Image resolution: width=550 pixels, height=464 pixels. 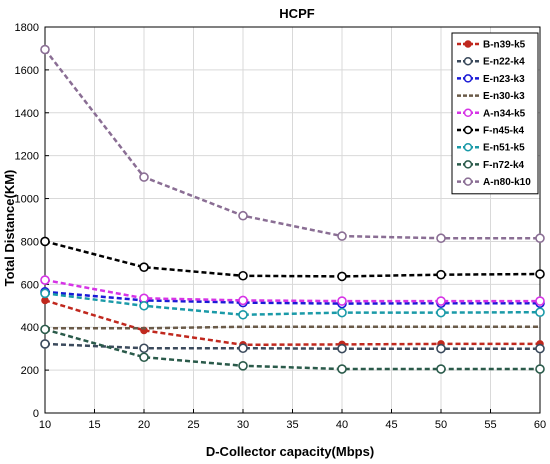 I want to click on x-tick-label: 55, so click(x=490, y=425).